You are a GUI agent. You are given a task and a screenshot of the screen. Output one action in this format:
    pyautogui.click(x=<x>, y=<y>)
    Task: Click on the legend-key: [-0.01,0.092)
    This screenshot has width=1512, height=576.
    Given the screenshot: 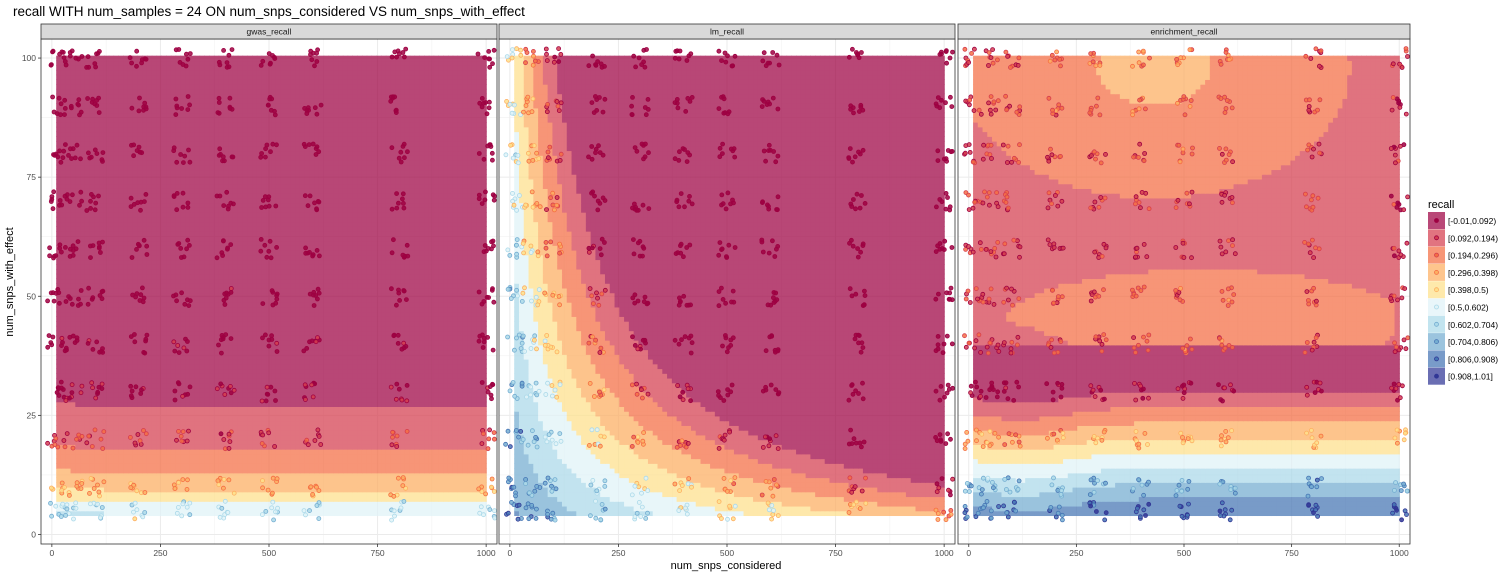 What is the action you would take?
    pyautogui.click(x=1462, y=220)
    